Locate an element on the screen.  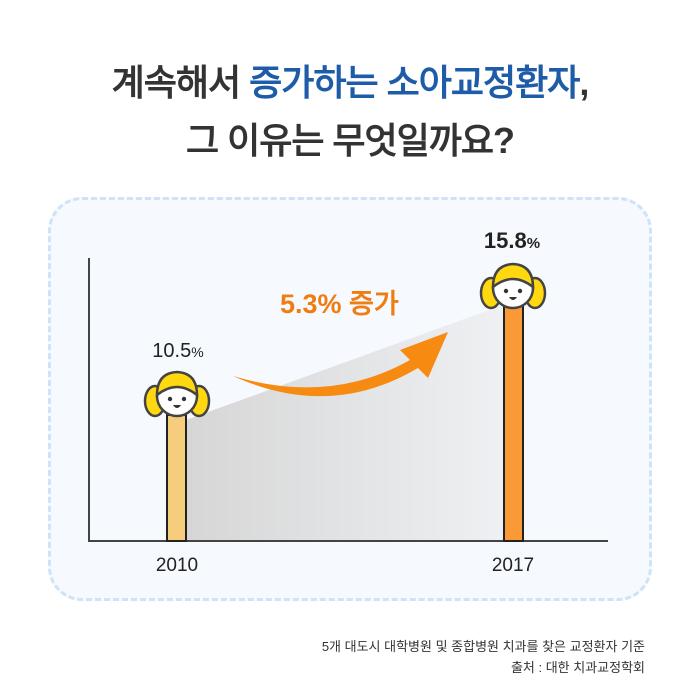
value-number: 15.8 is located at coordinates (505, 240).